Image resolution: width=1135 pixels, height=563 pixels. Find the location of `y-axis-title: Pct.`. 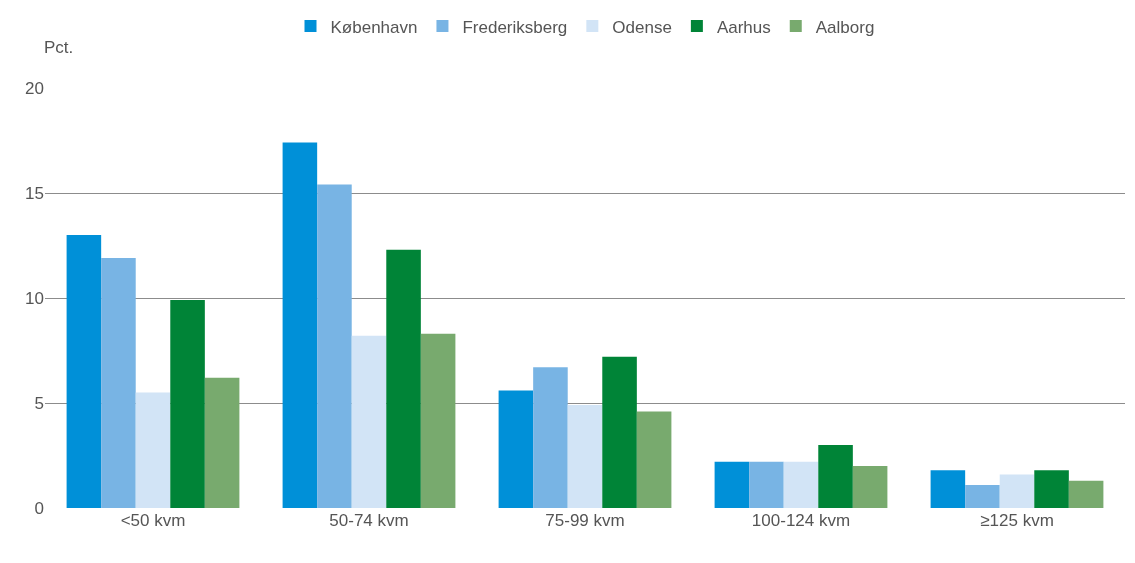

y-axis-title: Pct. is located at coordinates (59, 47).